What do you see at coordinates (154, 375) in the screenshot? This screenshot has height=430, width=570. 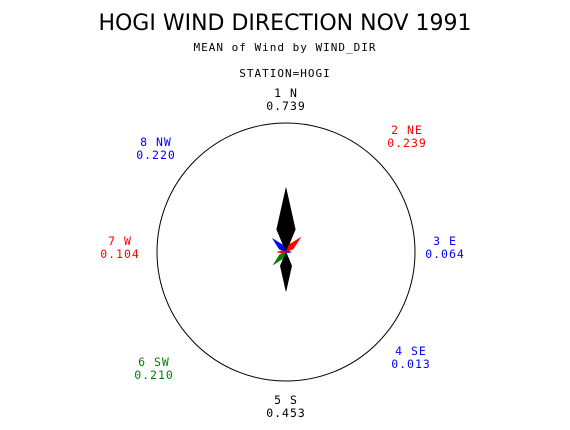 I see `value-label-sw: 0.210` at bounding box center [154, 375].